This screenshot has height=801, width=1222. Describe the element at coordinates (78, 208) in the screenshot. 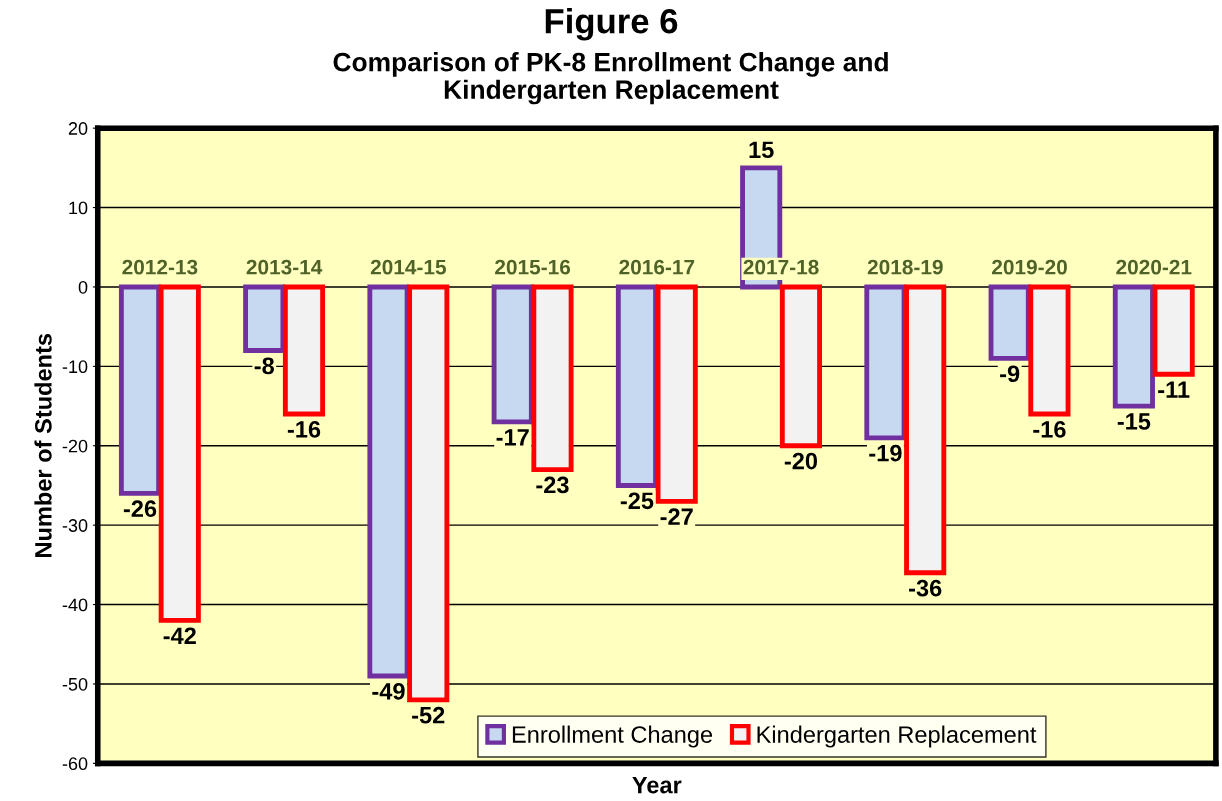

I see `y-tick-label: 10` at that location.